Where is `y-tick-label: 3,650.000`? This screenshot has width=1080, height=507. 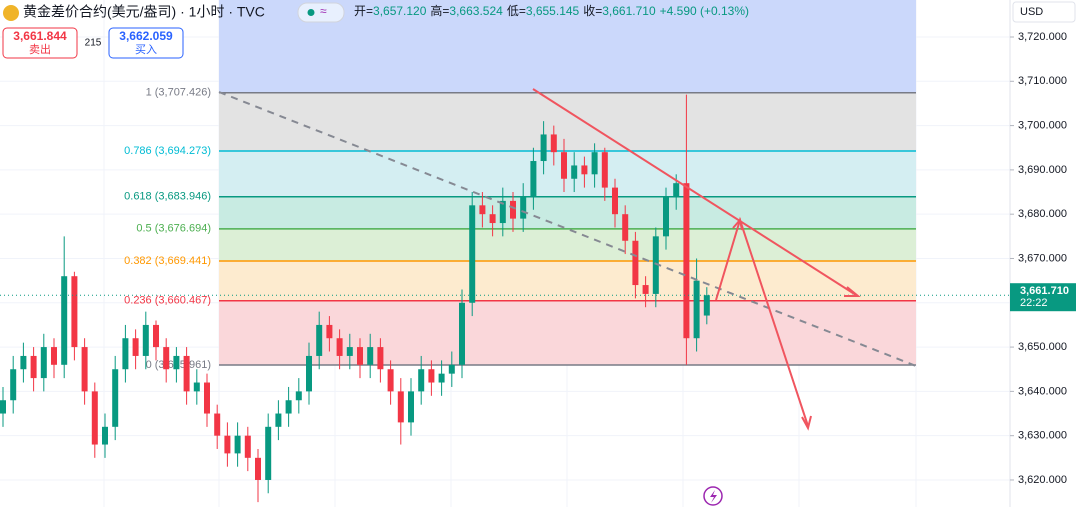 y-tick-label: 3,650.000 is located at coordinates (1042, 347).